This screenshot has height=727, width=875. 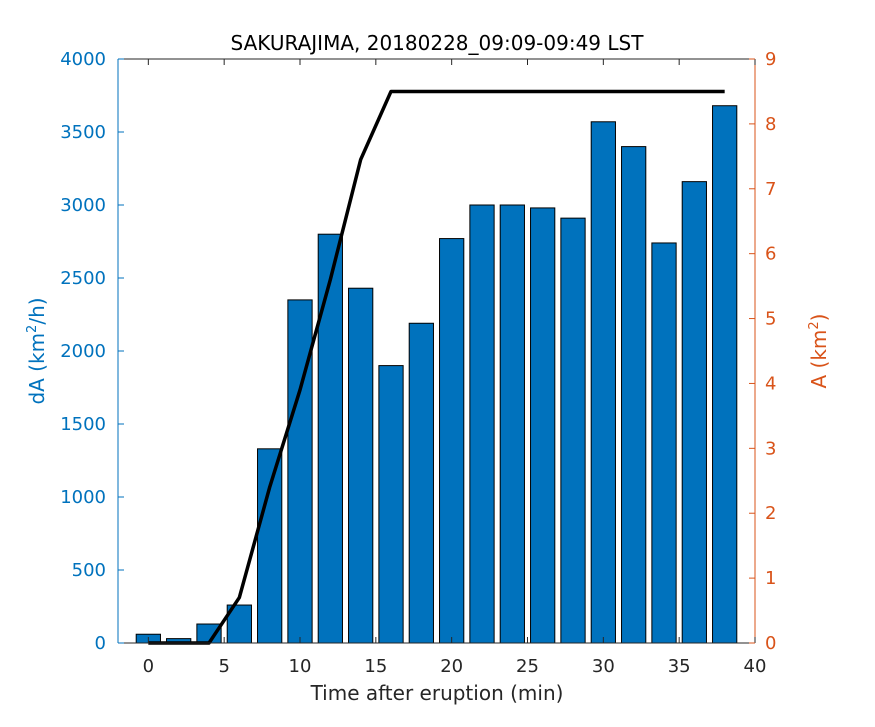 I want to click on y-left-tick-label: 3500, so click(x=83, y=132).